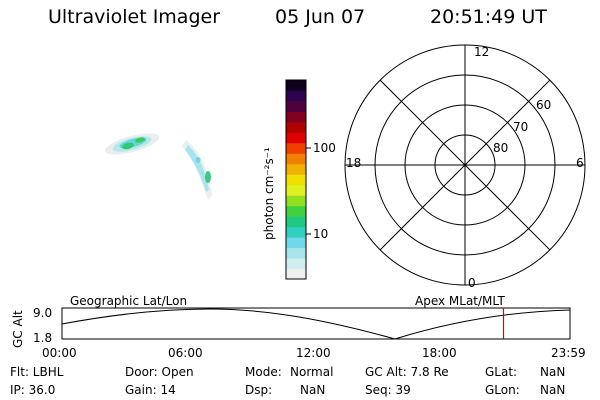 The height and width of the screenshot is (400, 600). Describe the element at coordinates (439, 353) in the screenshot. I see `timeline-xtick-1800: 18:00` at that location.